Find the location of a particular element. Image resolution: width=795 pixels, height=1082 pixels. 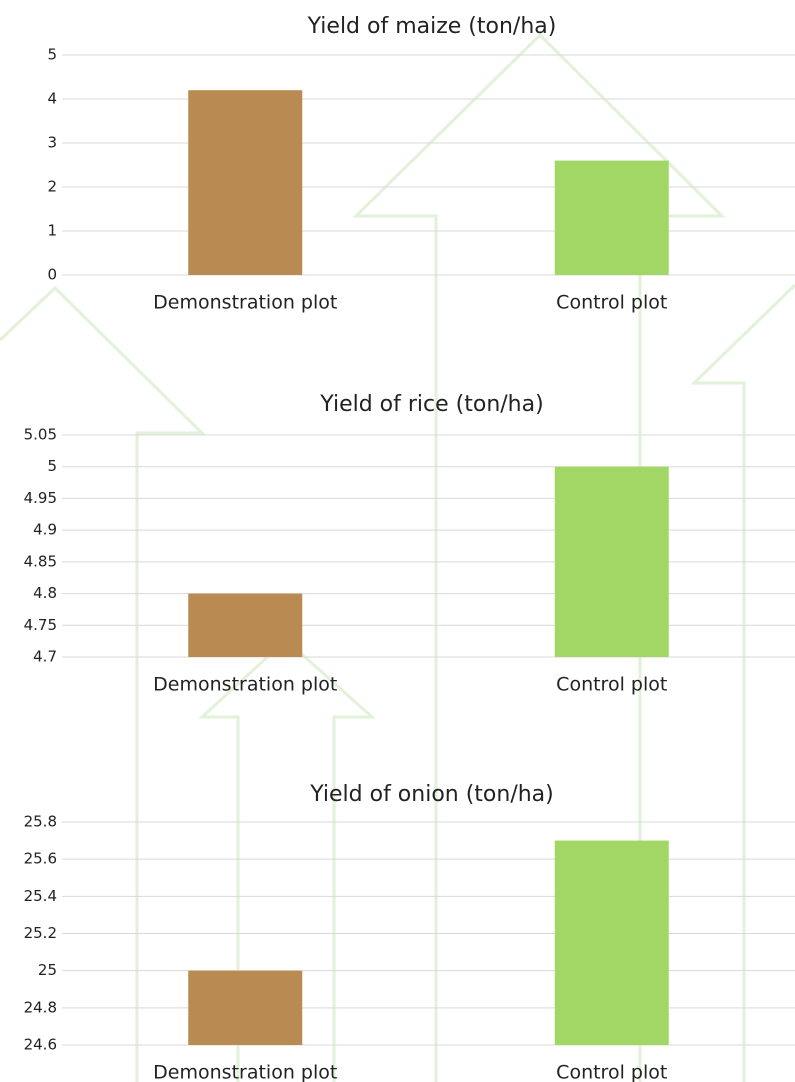

y-tick-label: 4.85 is located at coordinates (40, 561).